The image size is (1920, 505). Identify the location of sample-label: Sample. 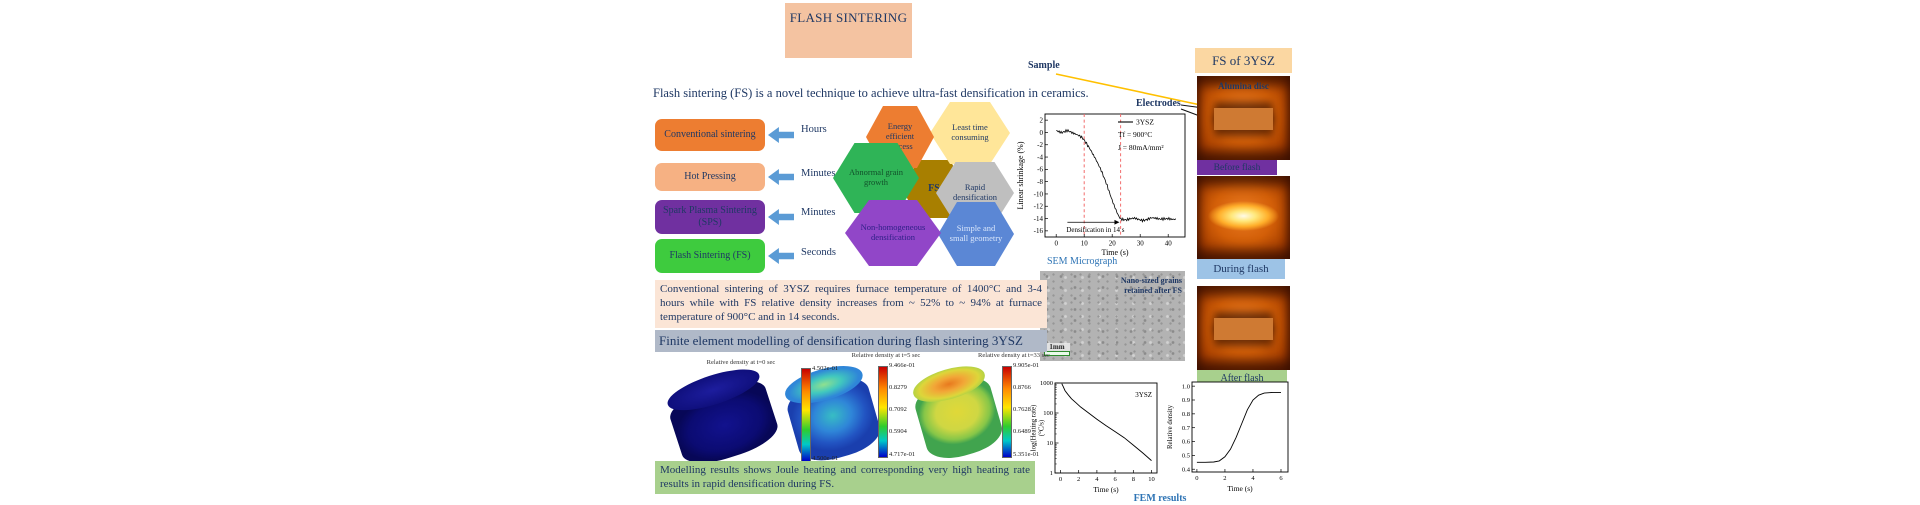
(1044, 65).